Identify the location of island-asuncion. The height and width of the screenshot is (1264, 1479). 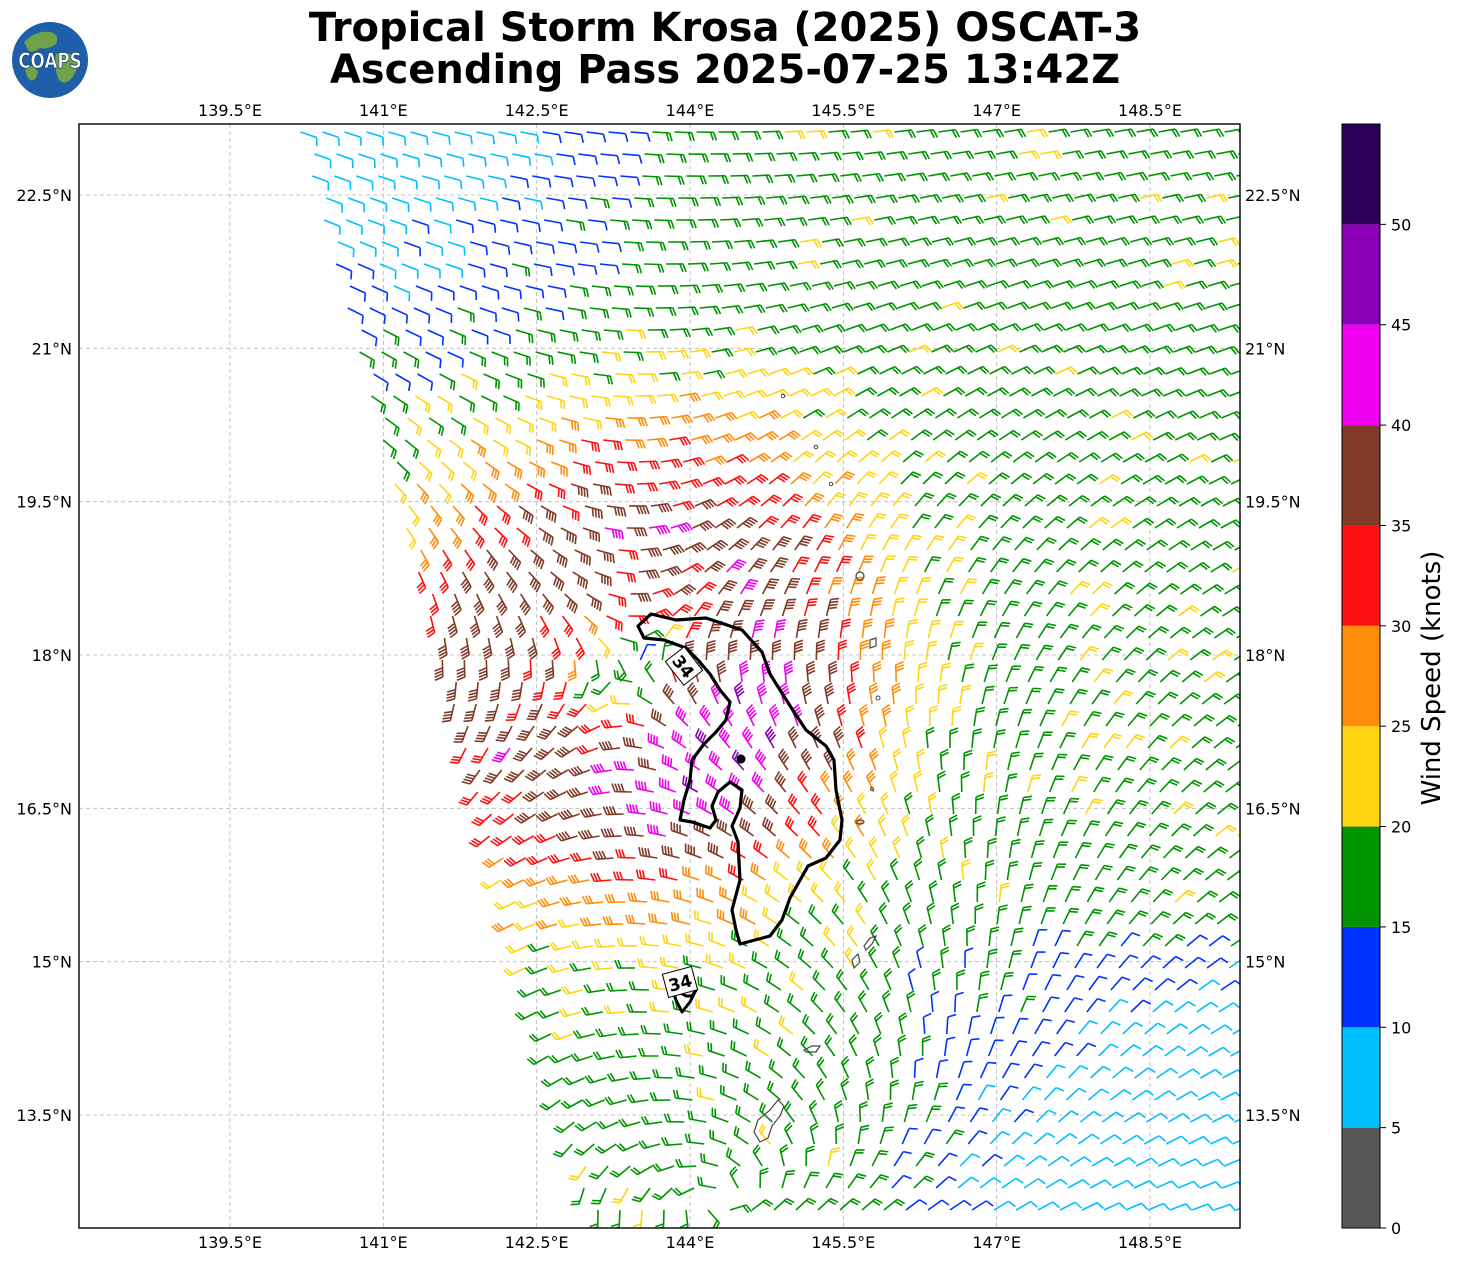
(831, 484).